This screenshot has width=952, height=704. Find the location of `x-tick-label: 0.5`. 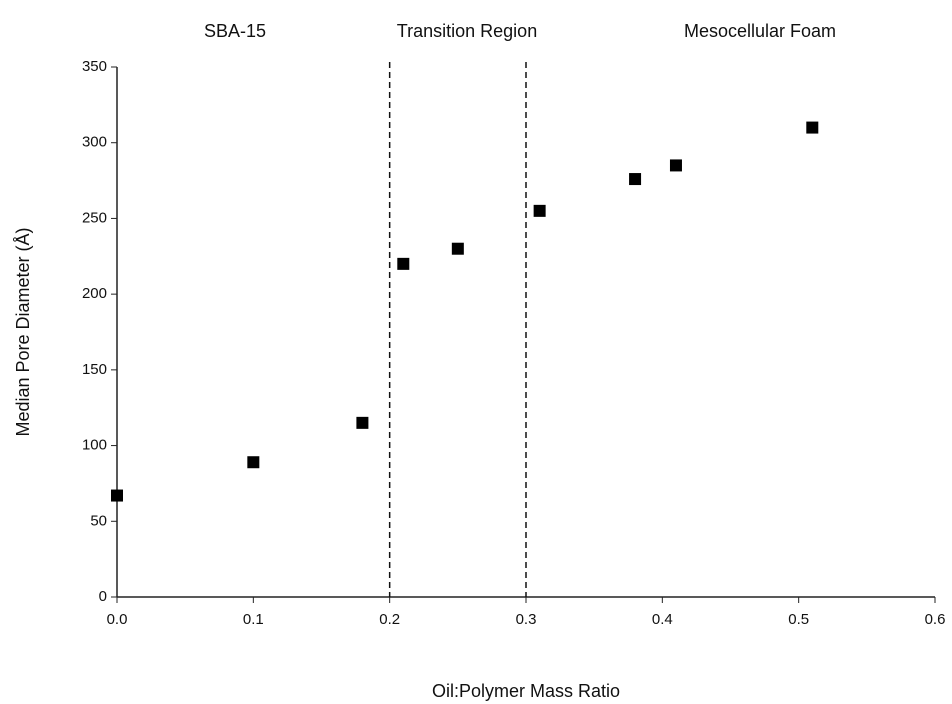

x-tick-label: 0.5 is located at coordinates (798, 619).